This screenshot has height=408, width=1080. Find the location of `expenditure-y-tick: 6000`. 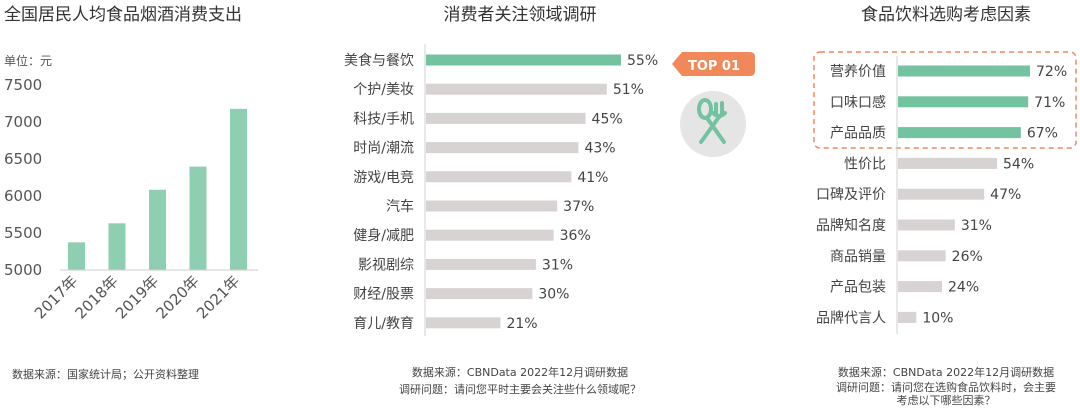

expenditure-y-tick: 6000 is located at coordinates (23, 196).